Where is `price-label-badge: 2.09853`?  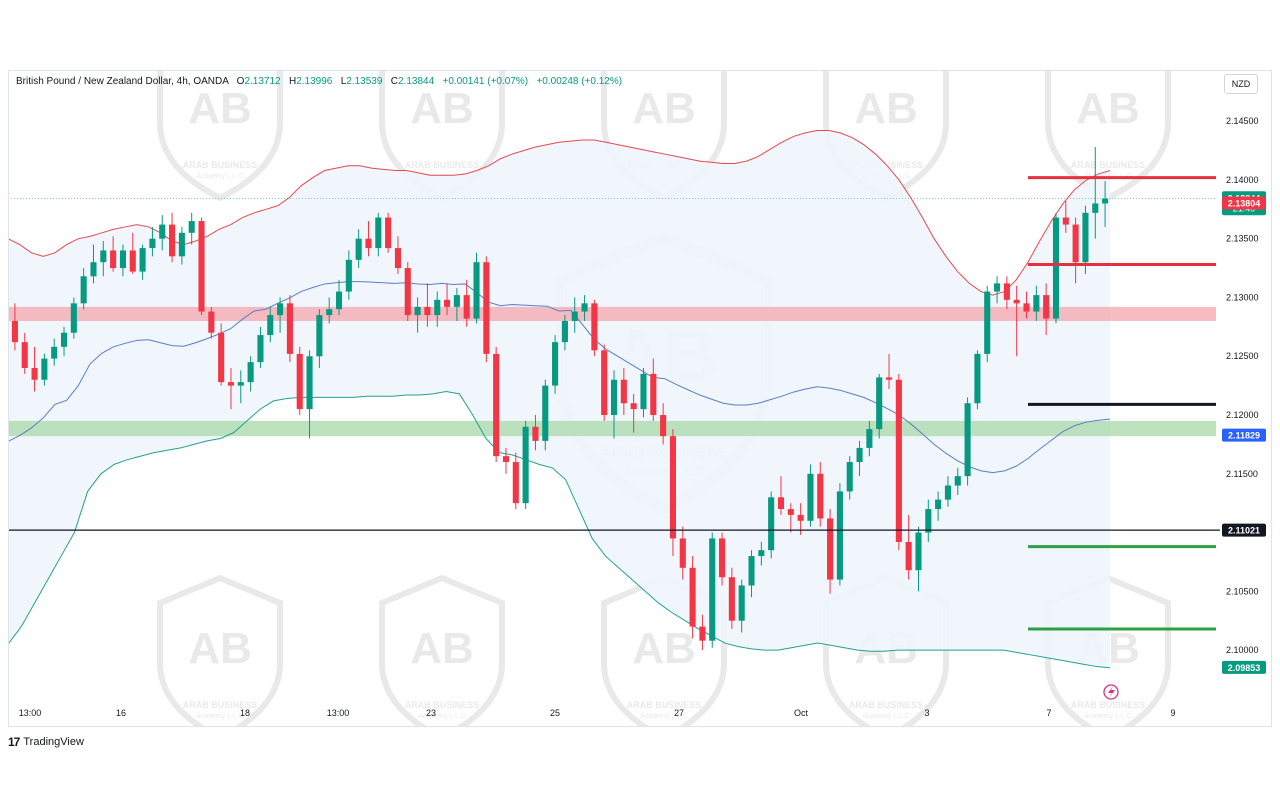
price-label-badge: 2.09853 is located at coordinates (1244, 667).